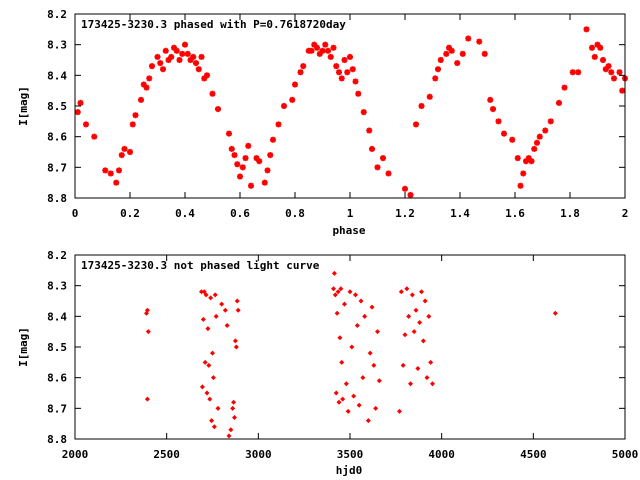 This screenshot has width=640, height=480. I want to click on phased-y-tick-label: 8.2, so click(57, 14).